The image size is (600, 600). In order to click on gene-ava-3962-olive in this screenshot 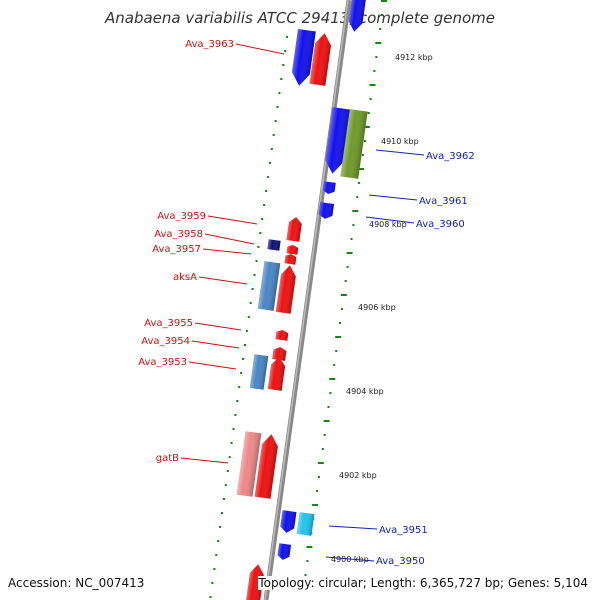, I will do `click(354, 144)`.